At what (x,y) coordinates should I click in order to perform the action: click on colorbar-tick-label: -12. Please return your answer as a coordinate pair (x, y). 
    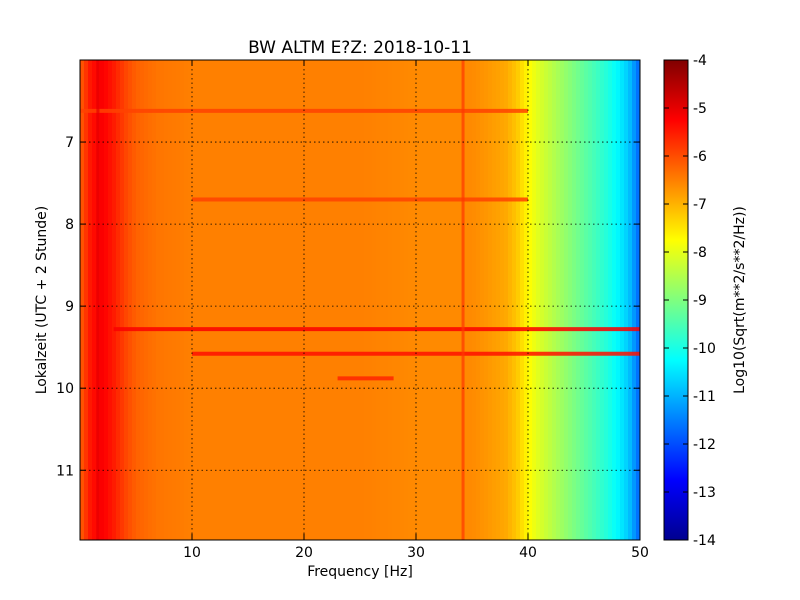
    Looking at the image, I should click on (704, 445).